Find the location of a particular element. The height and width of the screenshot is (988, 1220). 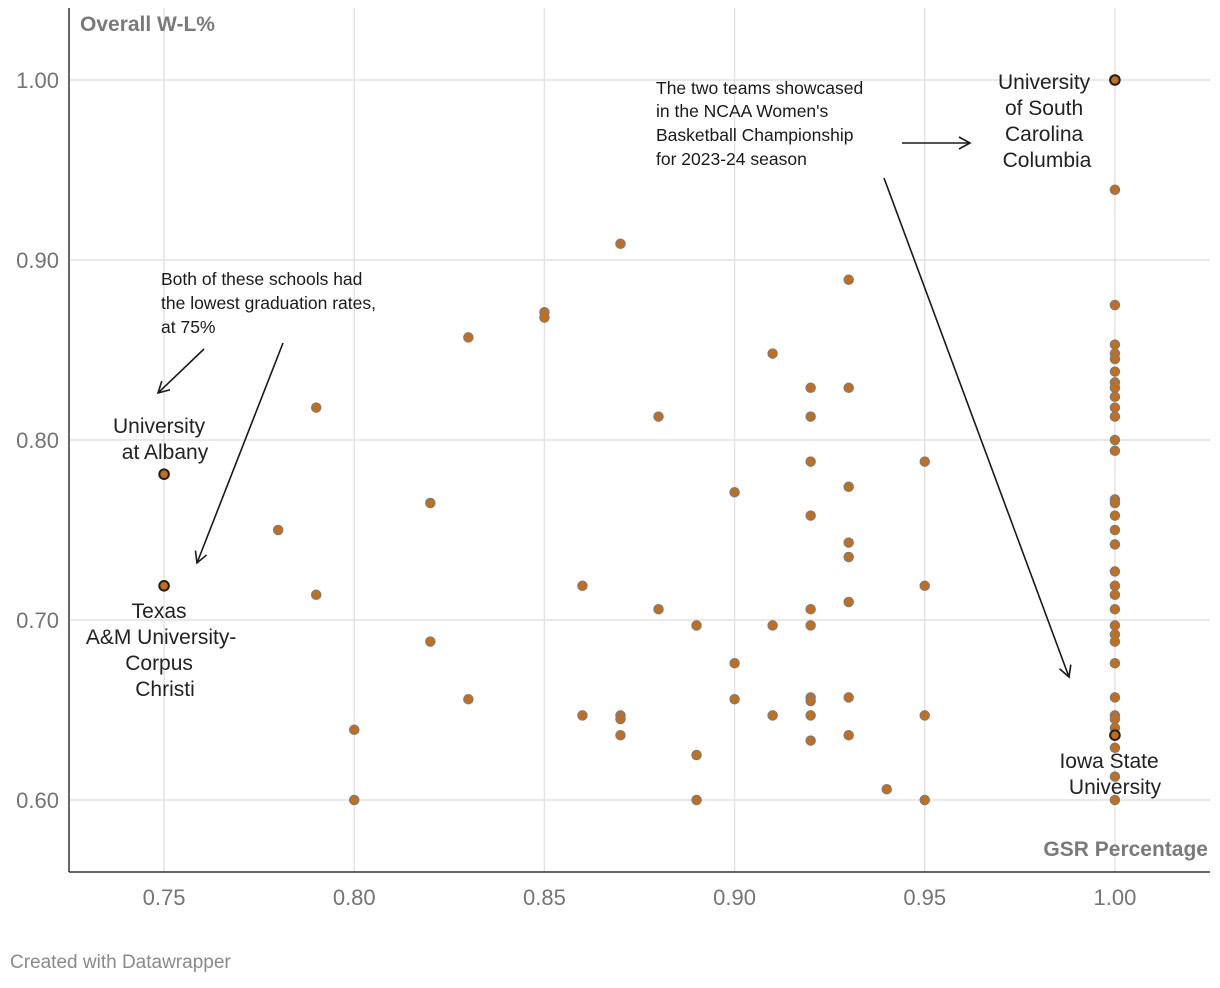

highlighted-point-university-of-south-carolina-columbia is located at coordinates (1115, 80).